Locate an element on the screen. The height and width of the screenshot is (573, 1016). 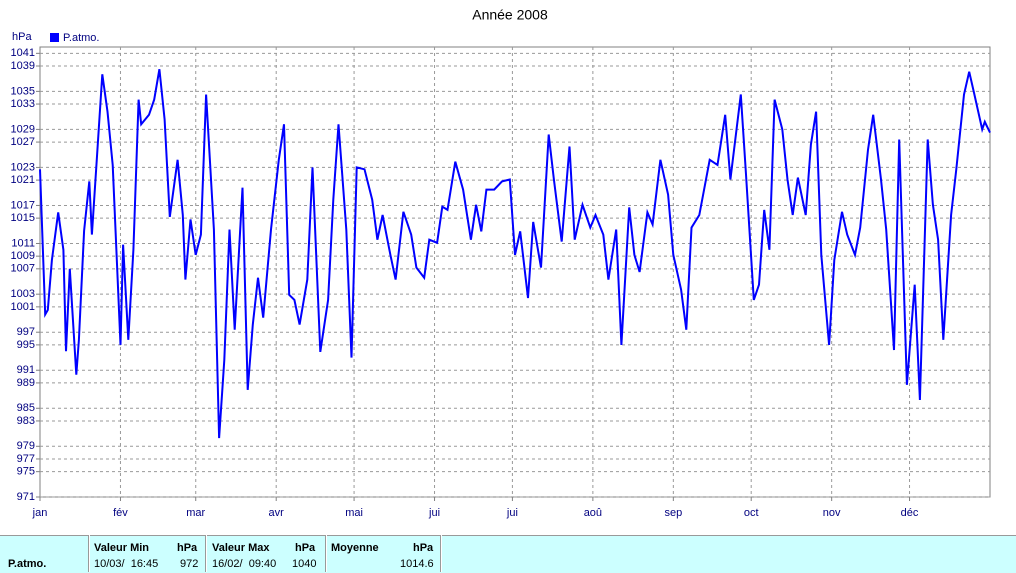
cell: 1040 is located at coordinates (304, 564).